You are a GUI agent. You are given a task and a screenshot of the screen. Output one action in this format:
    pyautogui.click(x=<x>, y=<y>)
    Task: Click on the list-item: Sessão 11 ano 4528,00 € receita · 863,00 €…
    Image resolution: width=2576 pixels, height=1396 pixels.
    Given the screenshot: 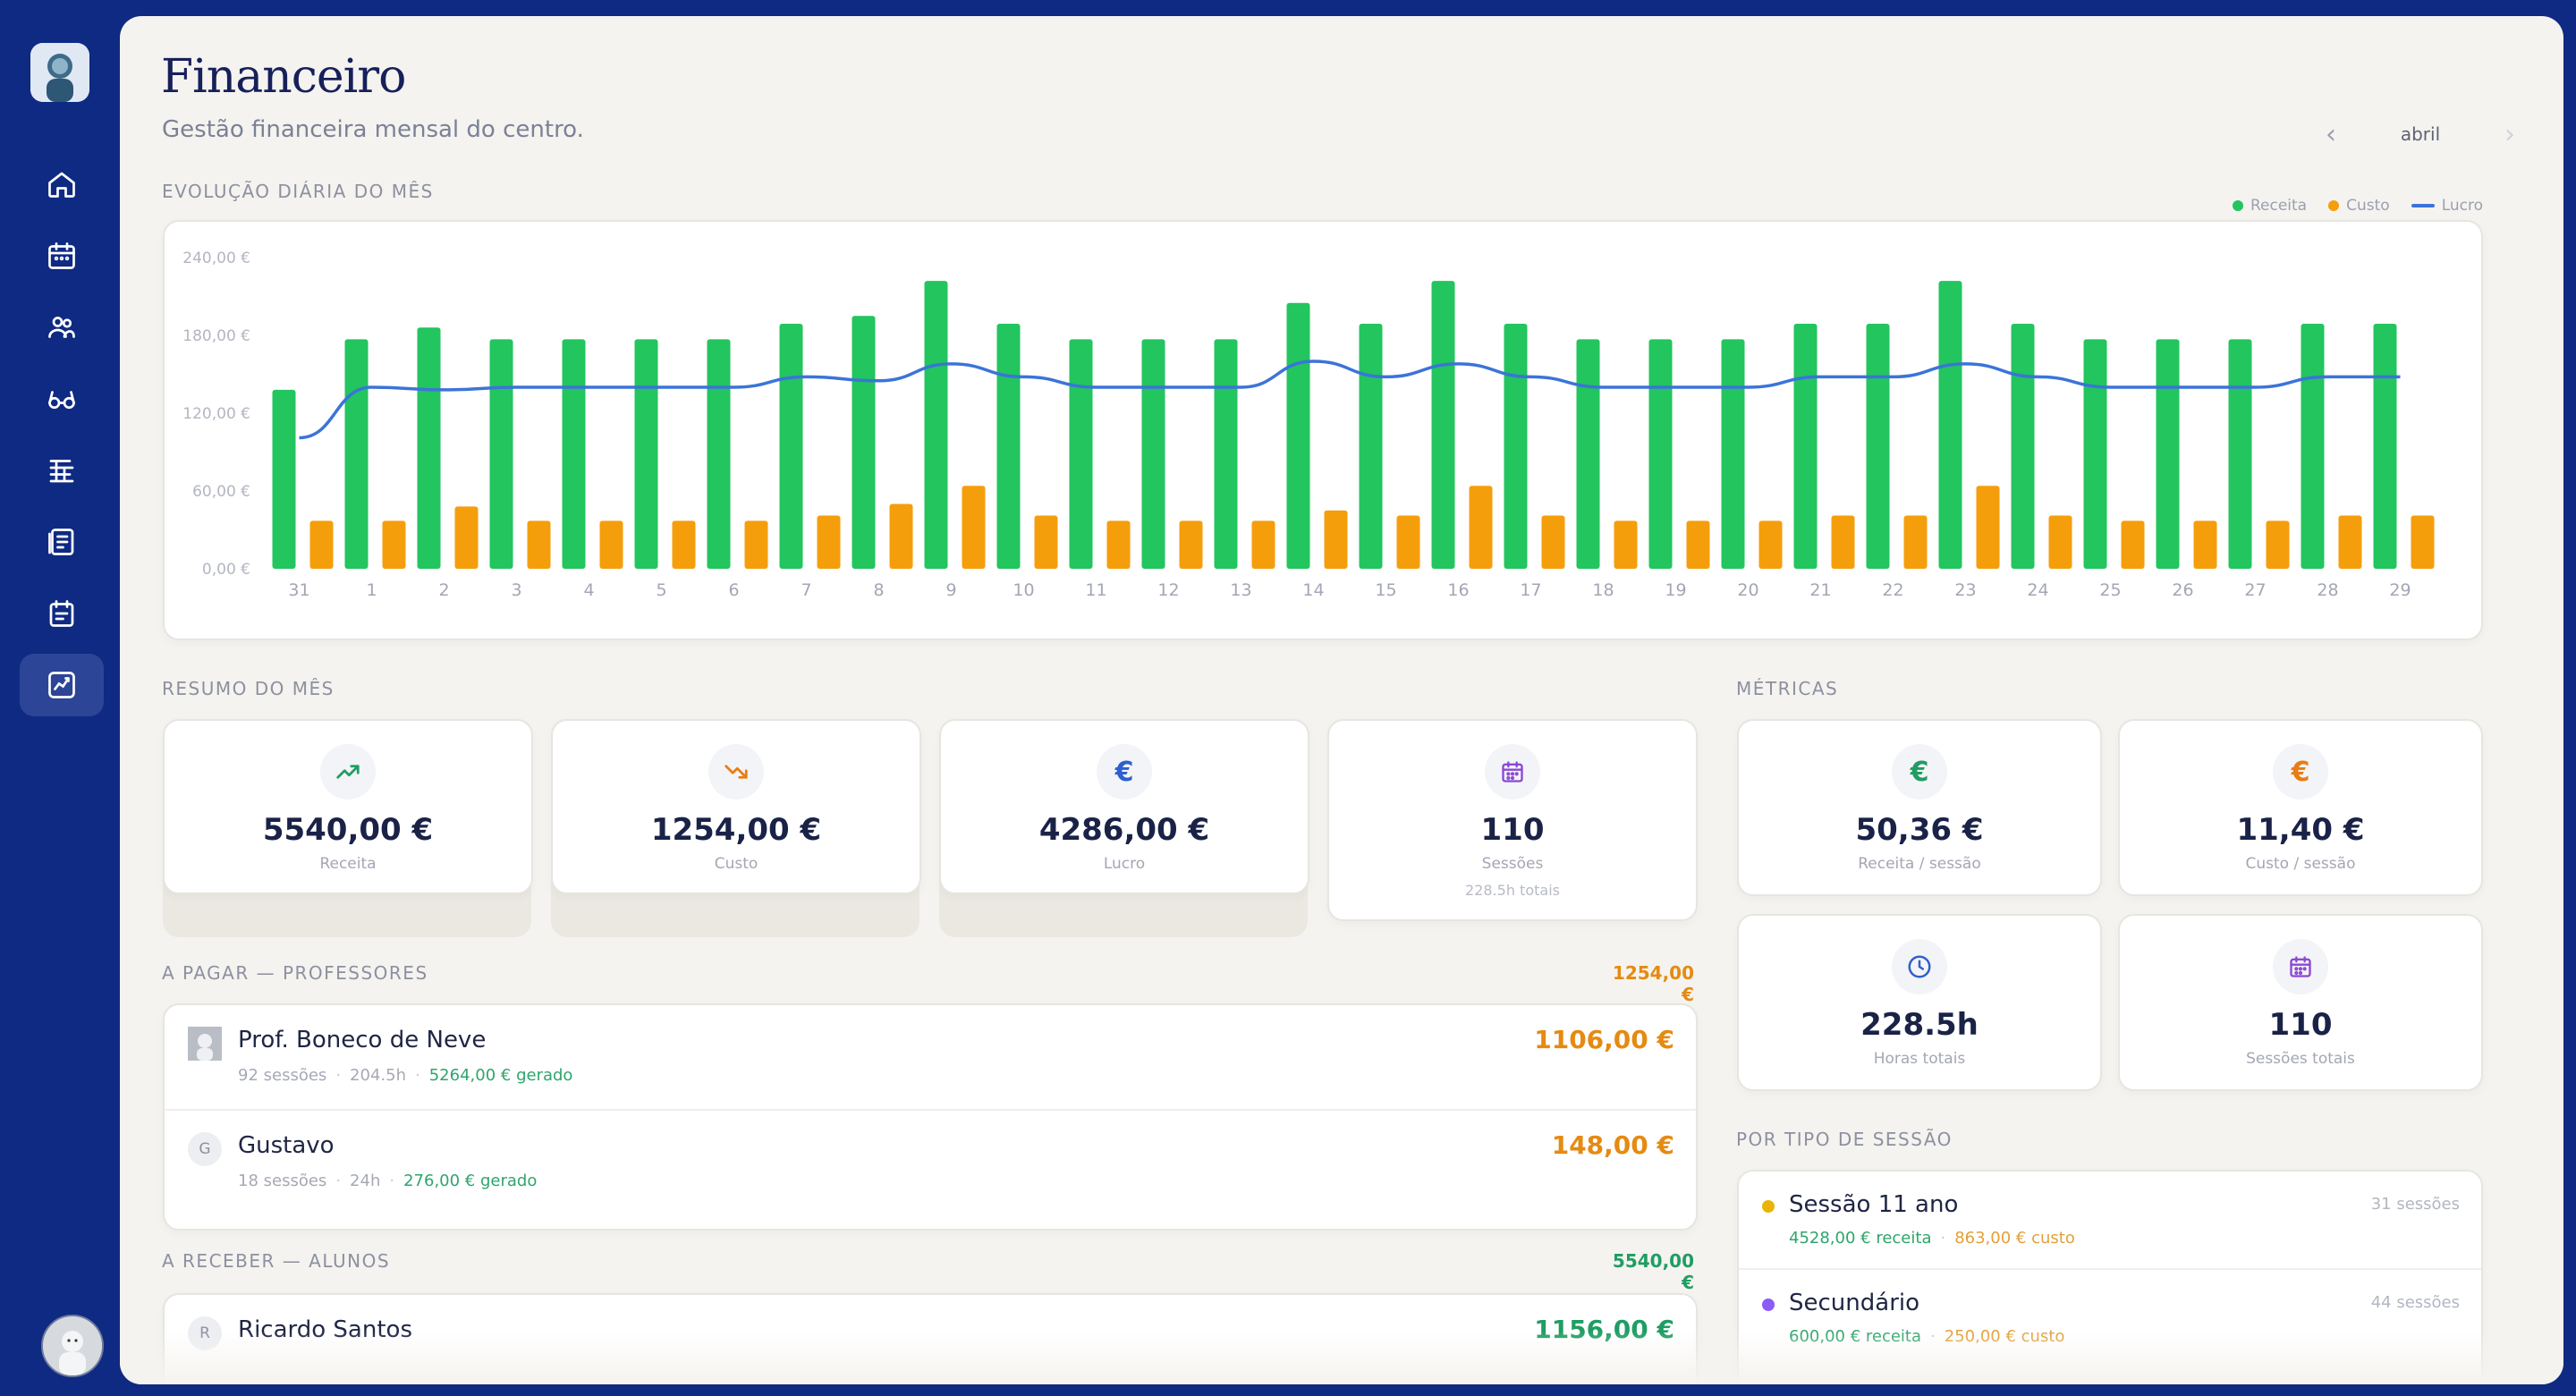 What is the action you would take?
    pyautogui.click(x=2110, y=1220)
    